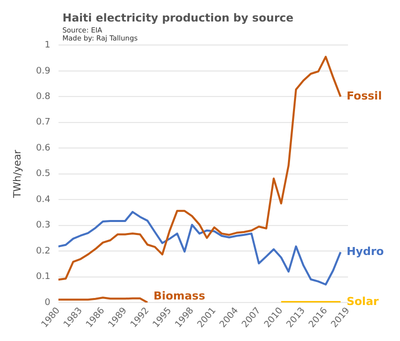  I want to click on y-tick-label: 0.3, so click(43, 225).